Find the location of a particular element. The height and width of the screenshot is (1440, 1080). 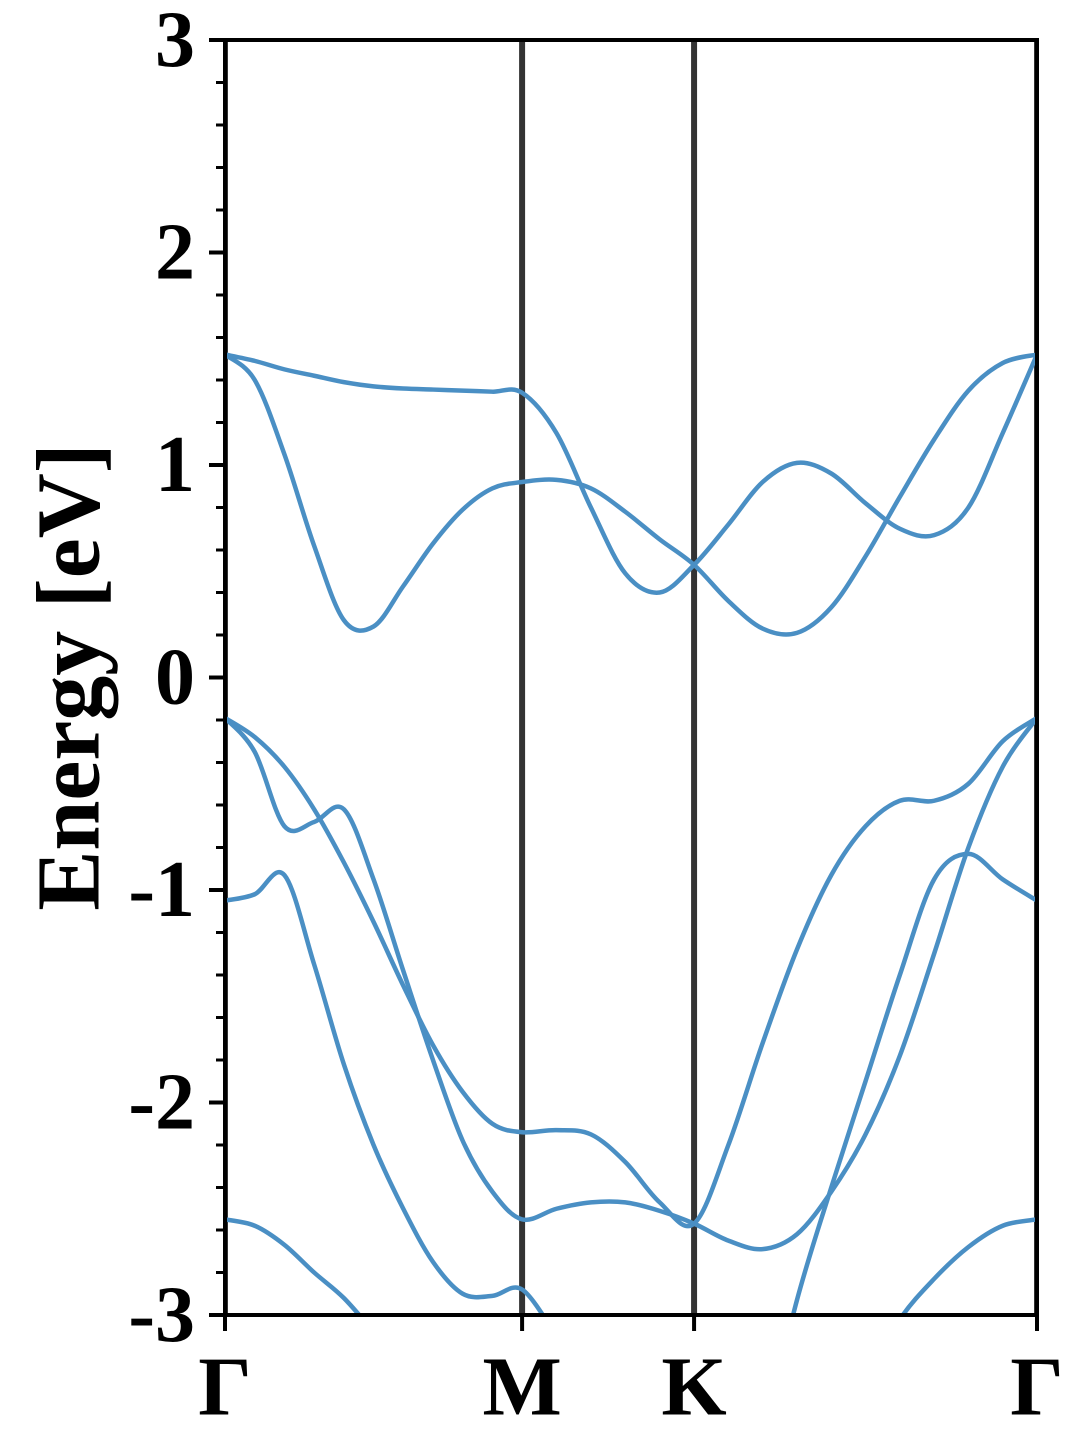

x-tick-label: K is located at coordinates (693, 1387).